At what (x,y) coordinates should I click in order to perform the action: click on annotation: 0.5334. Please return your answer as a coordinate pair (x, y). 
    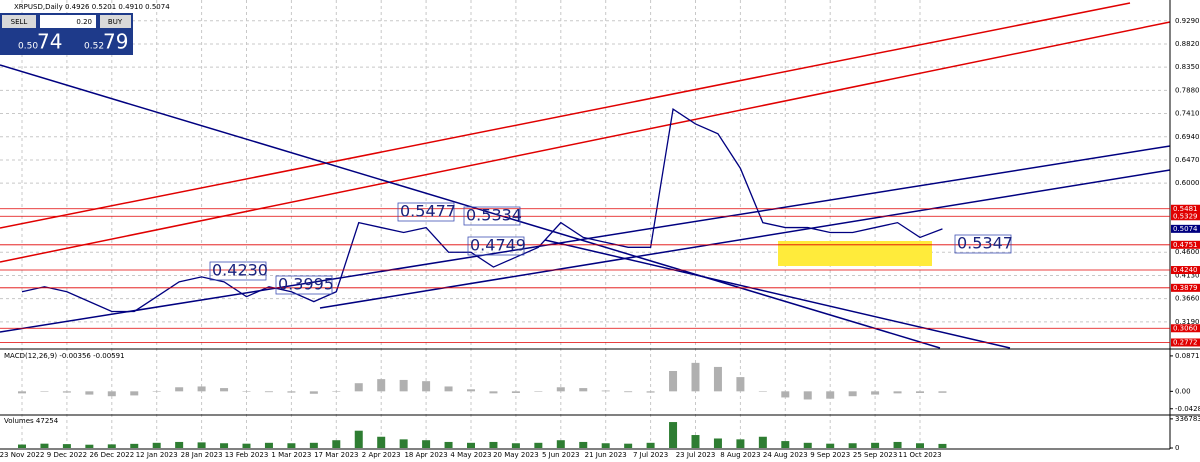
    Looking at the image, I should click on (494, 215).